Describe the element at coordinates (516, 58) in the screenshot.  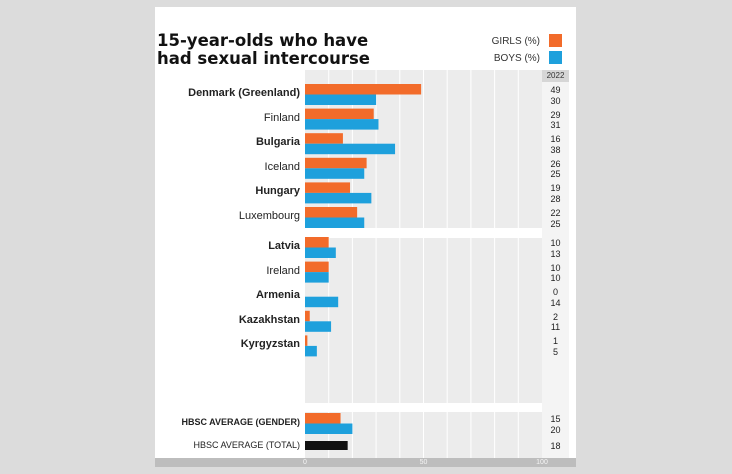
I see `legend-boys-label: BOYS (%)` at that location.